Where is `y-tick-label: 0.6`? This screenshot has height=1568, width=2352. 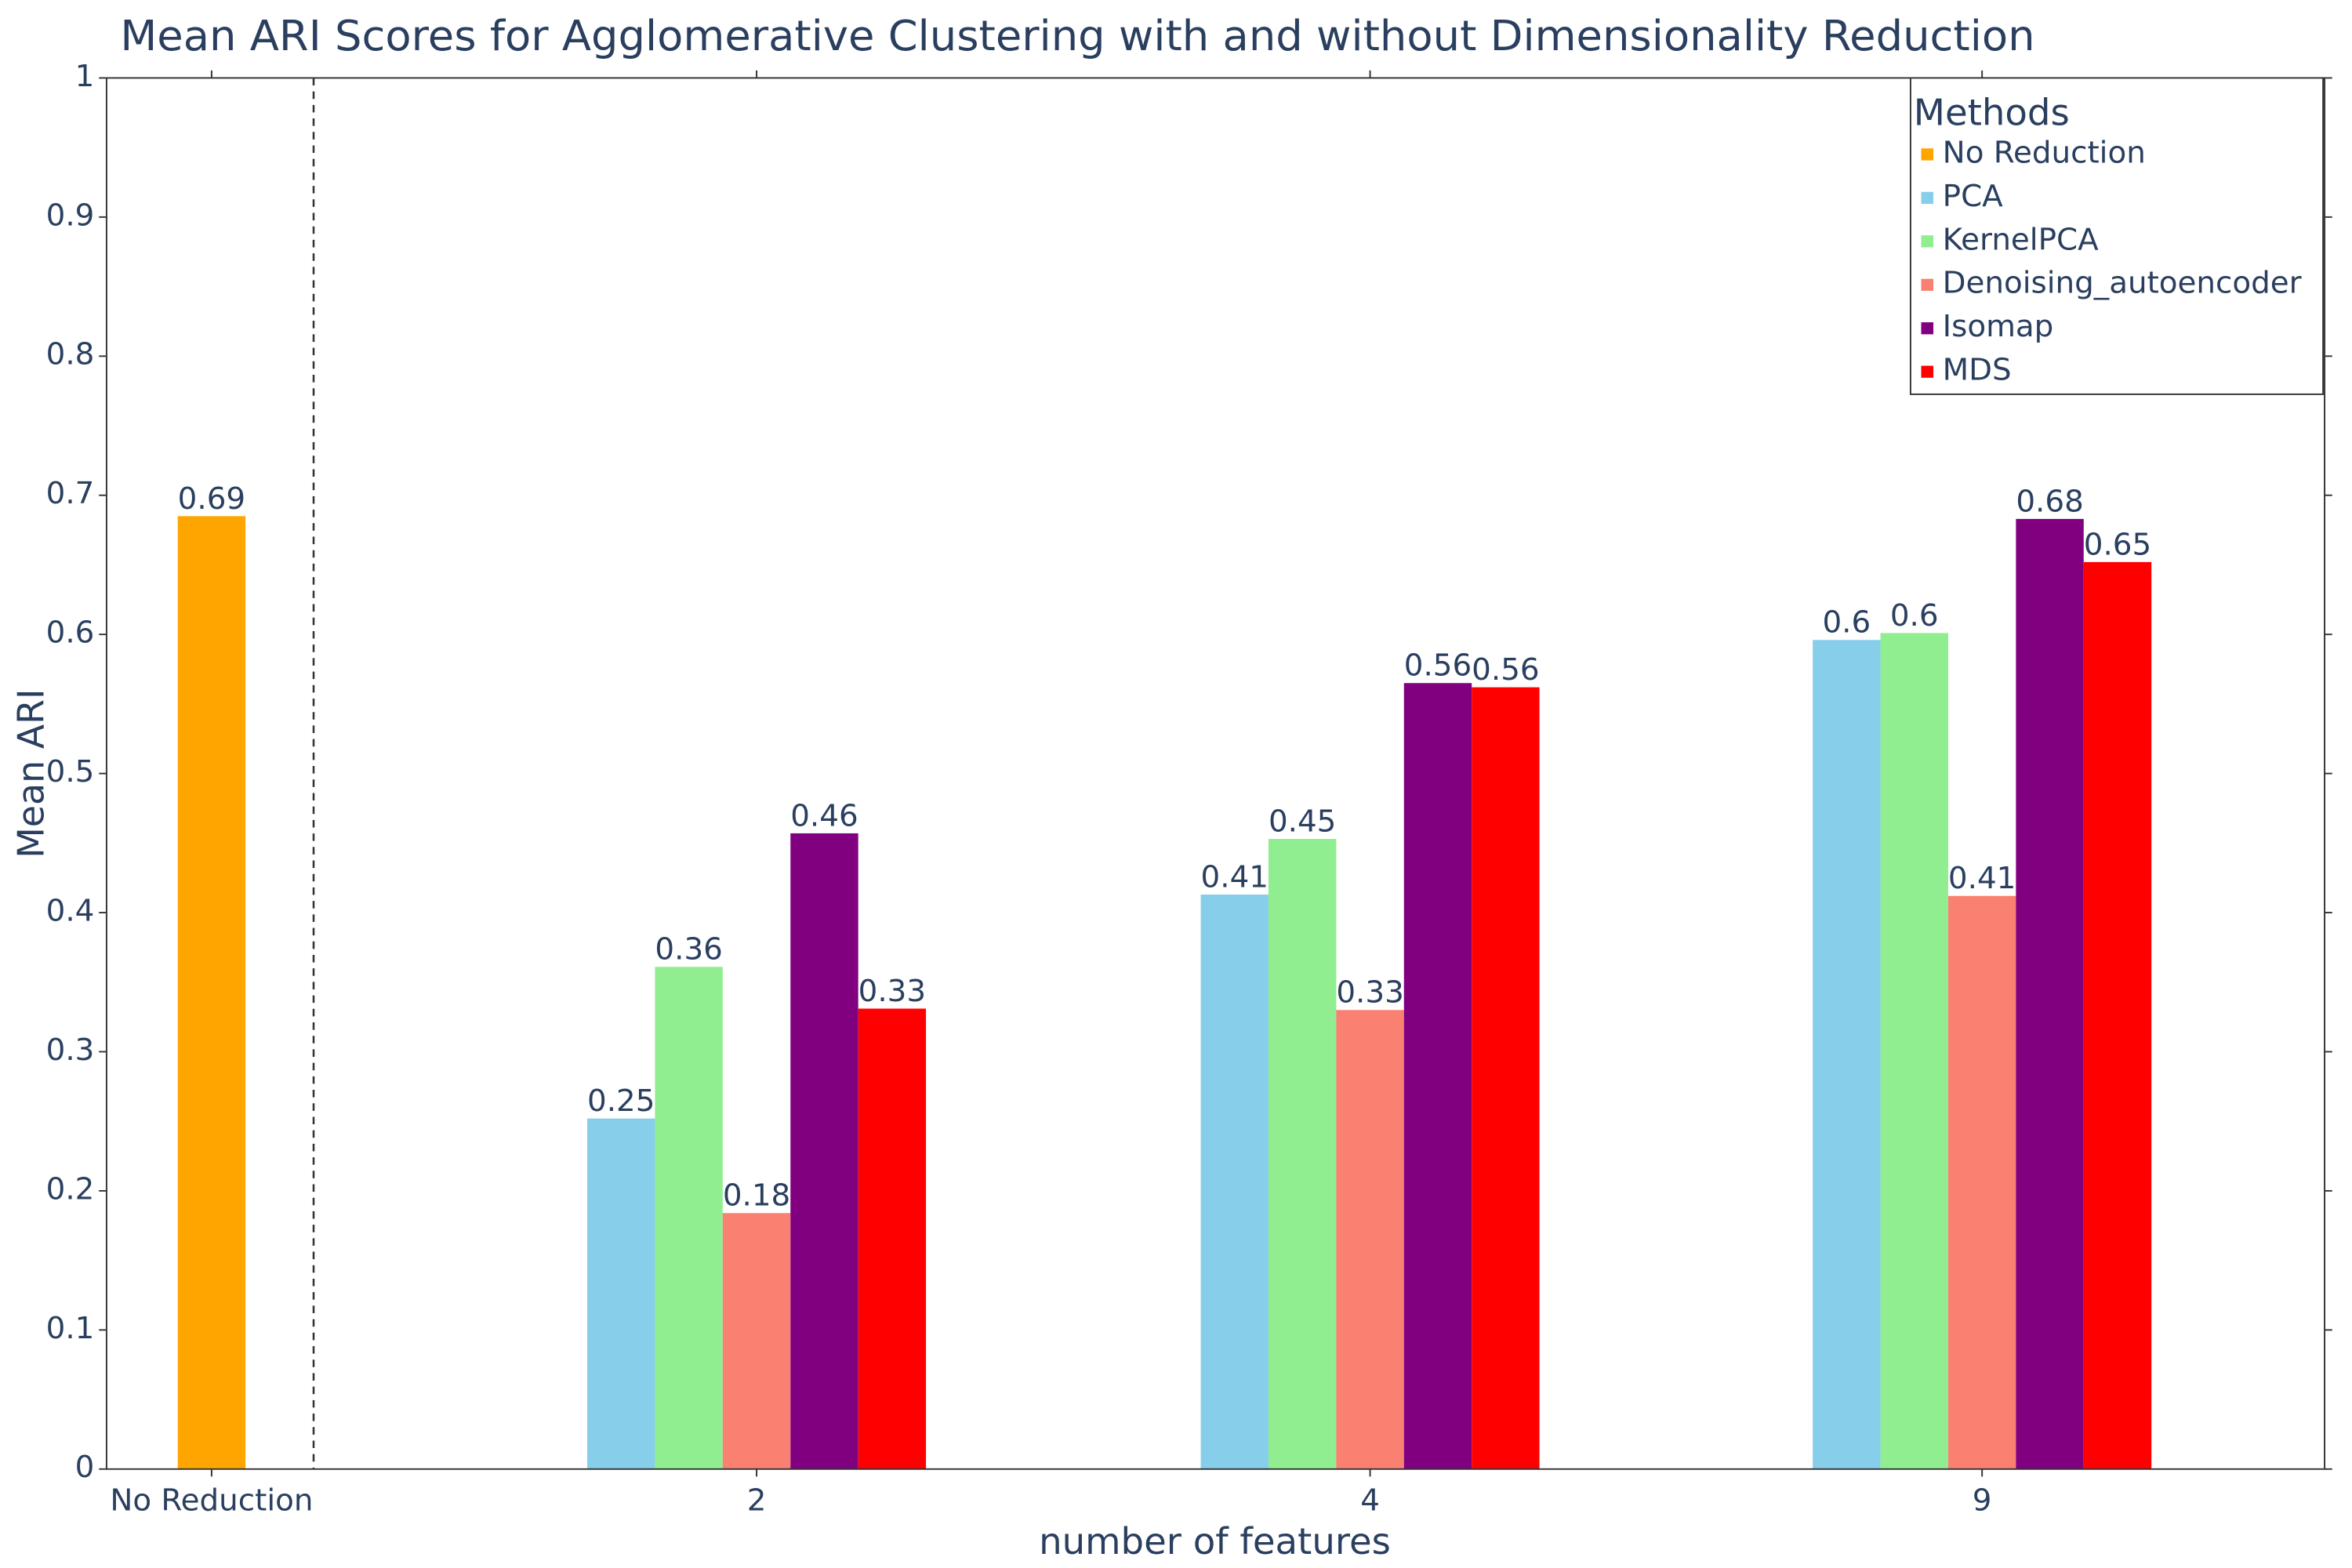
y-tick-label: 0.6 is located at coordinates (70, 633).